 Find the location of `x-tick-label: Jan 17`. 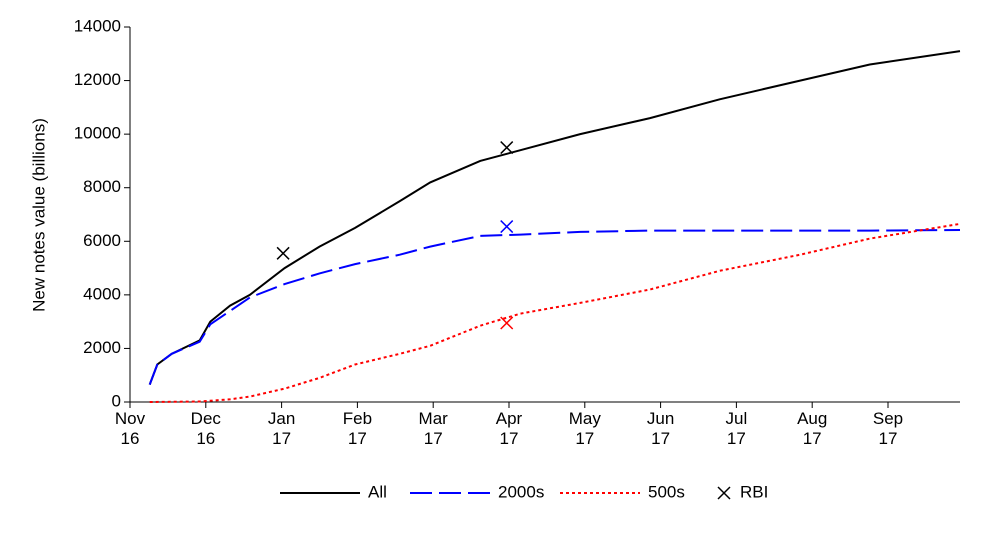

x-tick-label: Jan 17 is located at coordinates (281, 428).